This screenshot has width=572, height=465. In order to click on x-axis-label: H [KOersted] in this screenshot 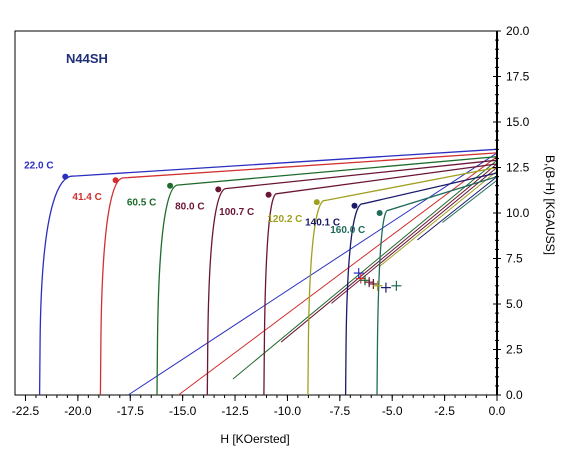, I will do `click(254, 439)`.